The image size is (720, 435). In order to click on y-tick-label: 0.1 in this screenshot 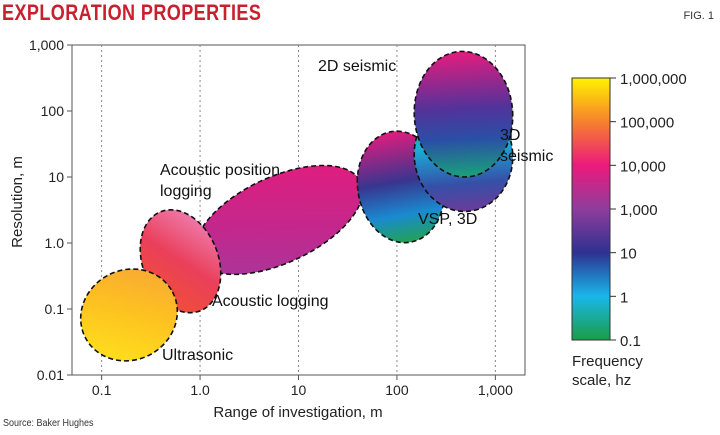, I will do `click(55, 309)`.